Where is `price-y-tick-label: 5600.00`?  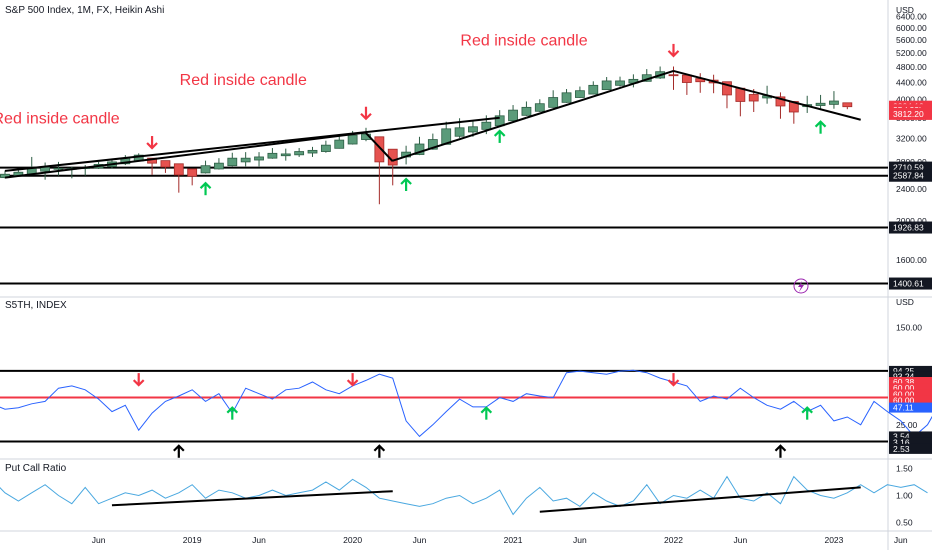
price-y-tick-label: 5600.00 is located at coordinates (911, 40).